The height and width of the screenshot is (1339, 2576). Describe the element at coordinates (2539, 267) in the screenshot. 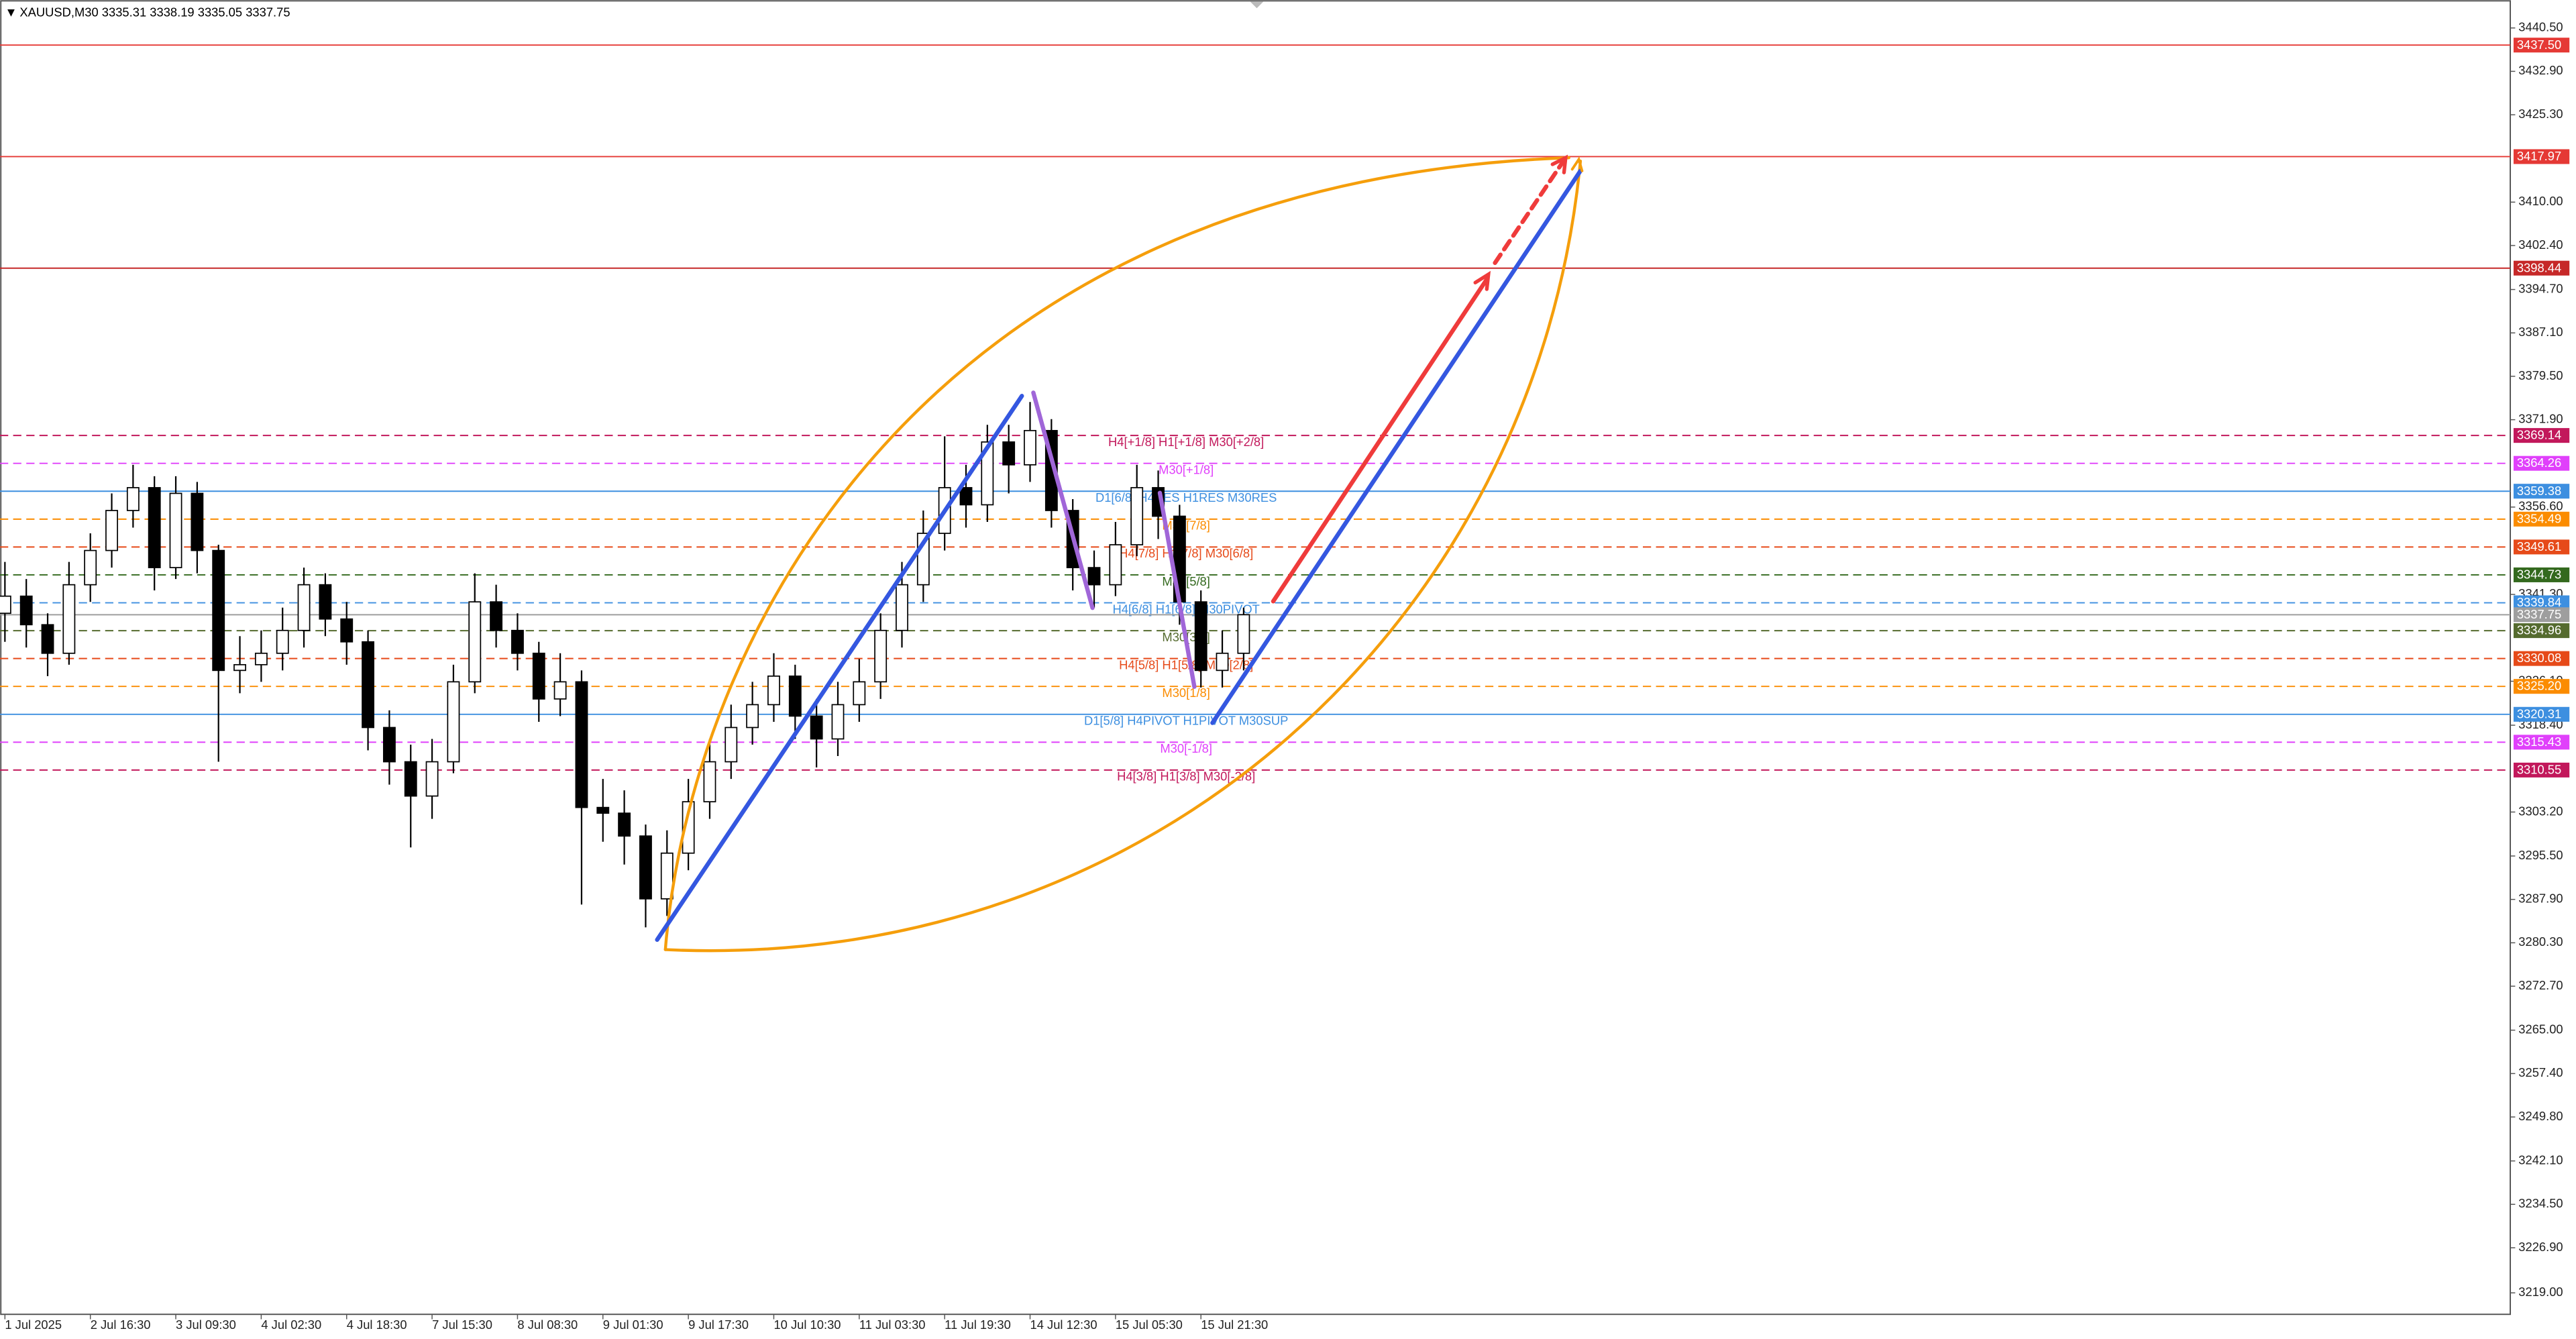

I see `price-tag-label: 3398.44` at that location.